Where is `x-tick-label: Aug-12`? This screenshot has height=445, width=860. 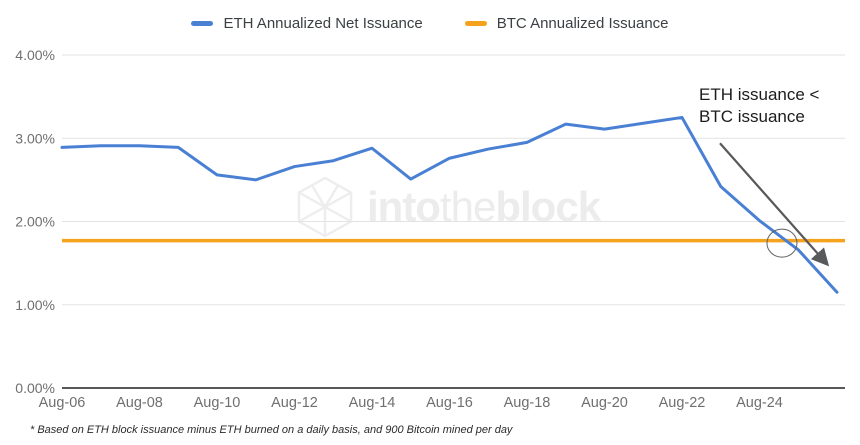 x-tick-label: Aug-12 is located at coordinates (294, 403).